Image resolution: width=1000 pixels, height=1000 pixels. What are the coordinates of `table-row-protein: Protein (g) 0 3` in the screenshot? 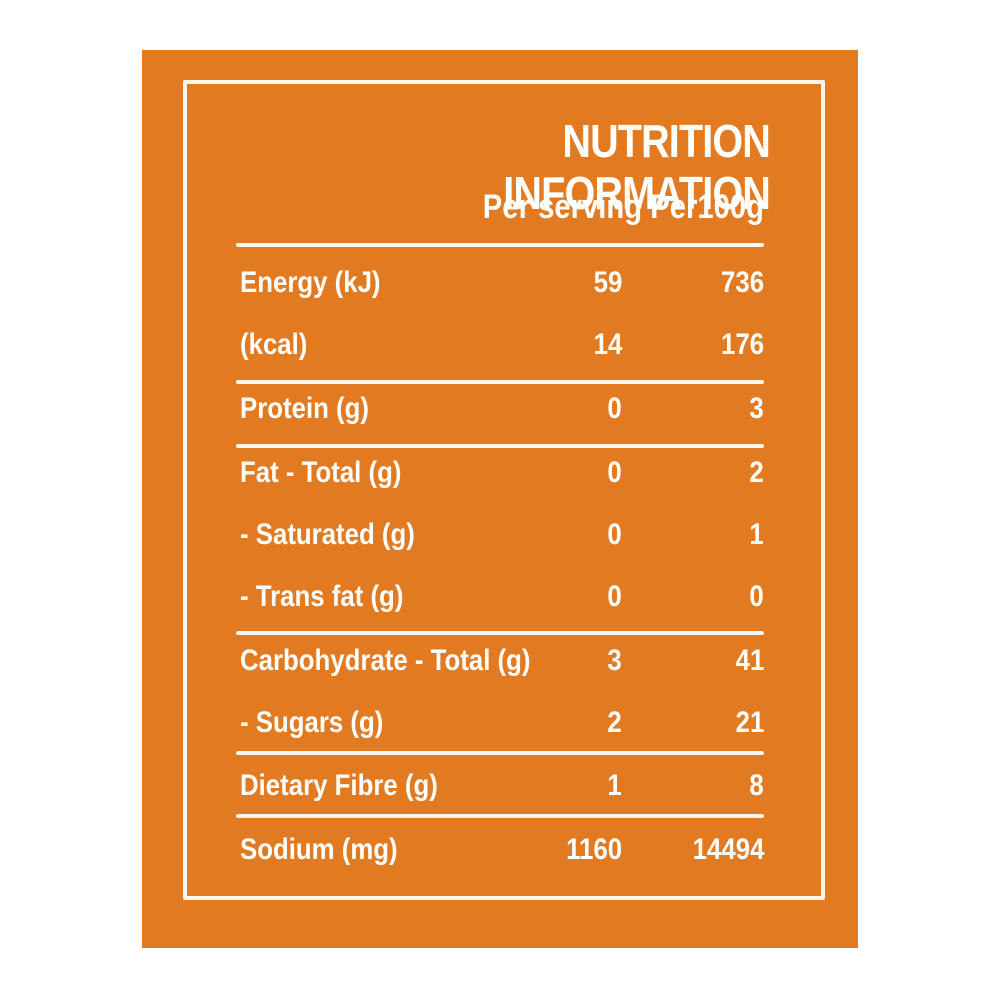 It's located at (502, 410).